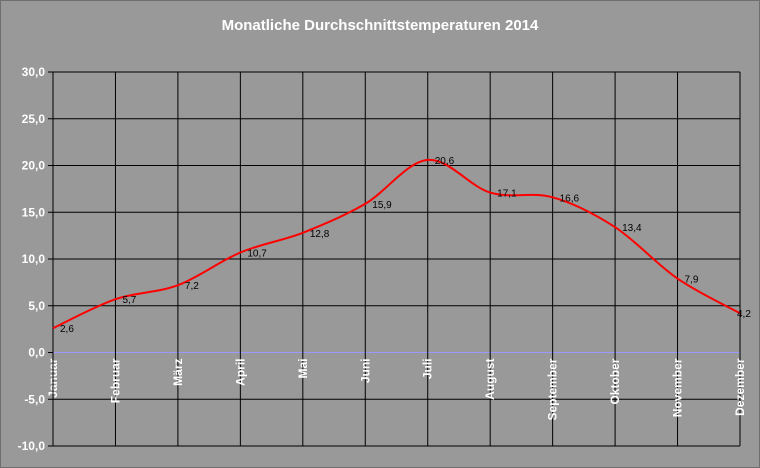 This screenshot has height=468, width=760. I want to click on data-label: 20,6, so click(445, 161).